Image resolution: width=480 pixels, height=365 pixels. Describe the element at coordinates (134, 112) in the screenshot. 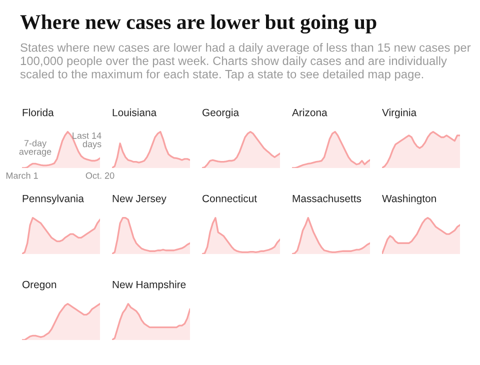

I see `chart-title: Louisiana` at that location.